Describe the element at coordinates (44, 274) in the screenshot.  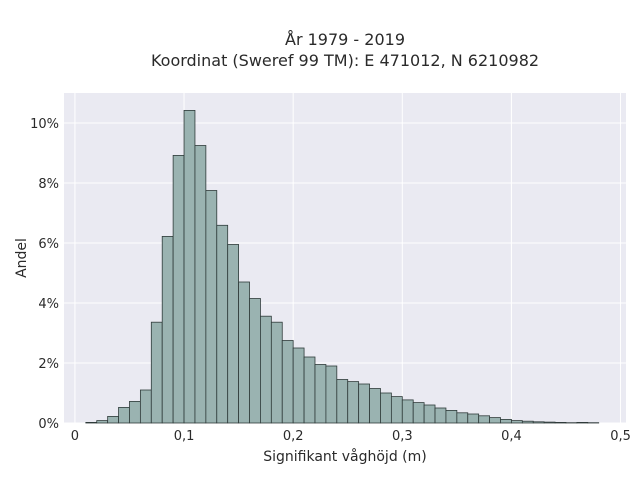
I see `y-tick-labels: 0% 2% 4% 6% 8% 10%` at that location.